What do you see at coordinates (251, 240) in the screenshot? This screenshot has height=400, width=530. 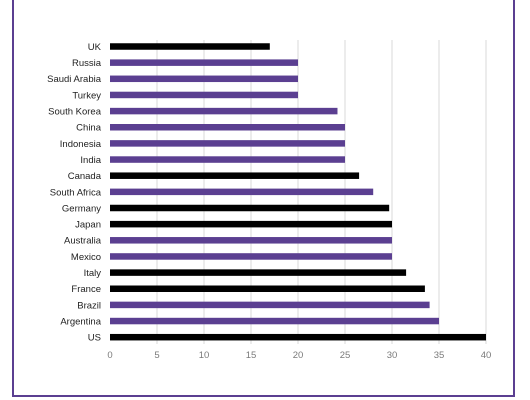 I see `bar-australia` at bounding box center [251, 240].